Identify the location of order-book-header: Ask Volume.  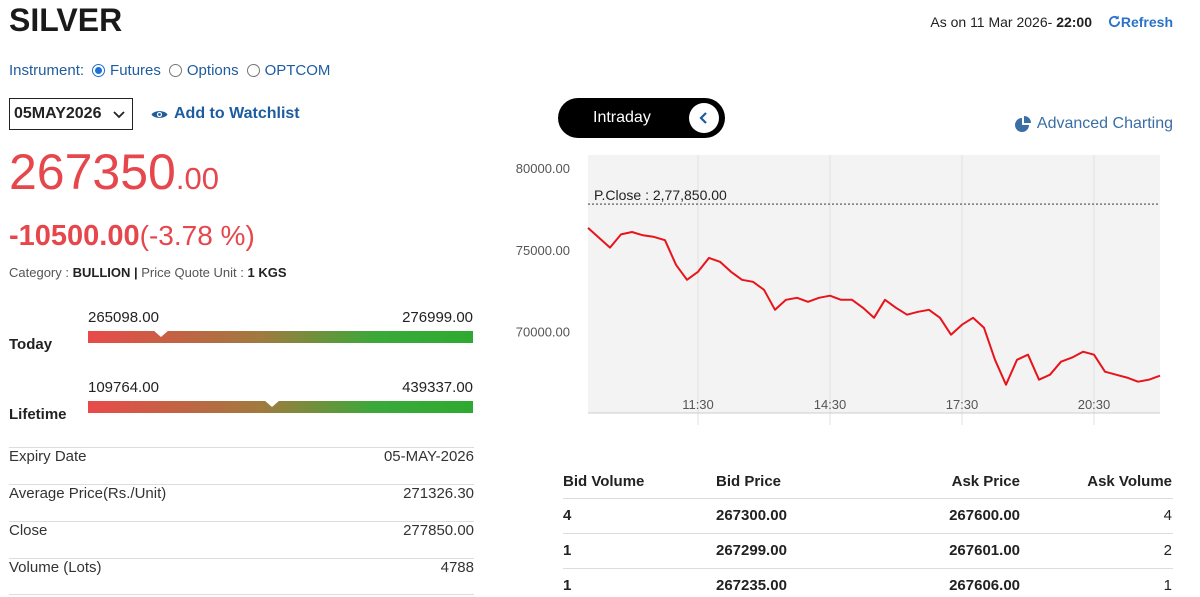
(1129, 481).